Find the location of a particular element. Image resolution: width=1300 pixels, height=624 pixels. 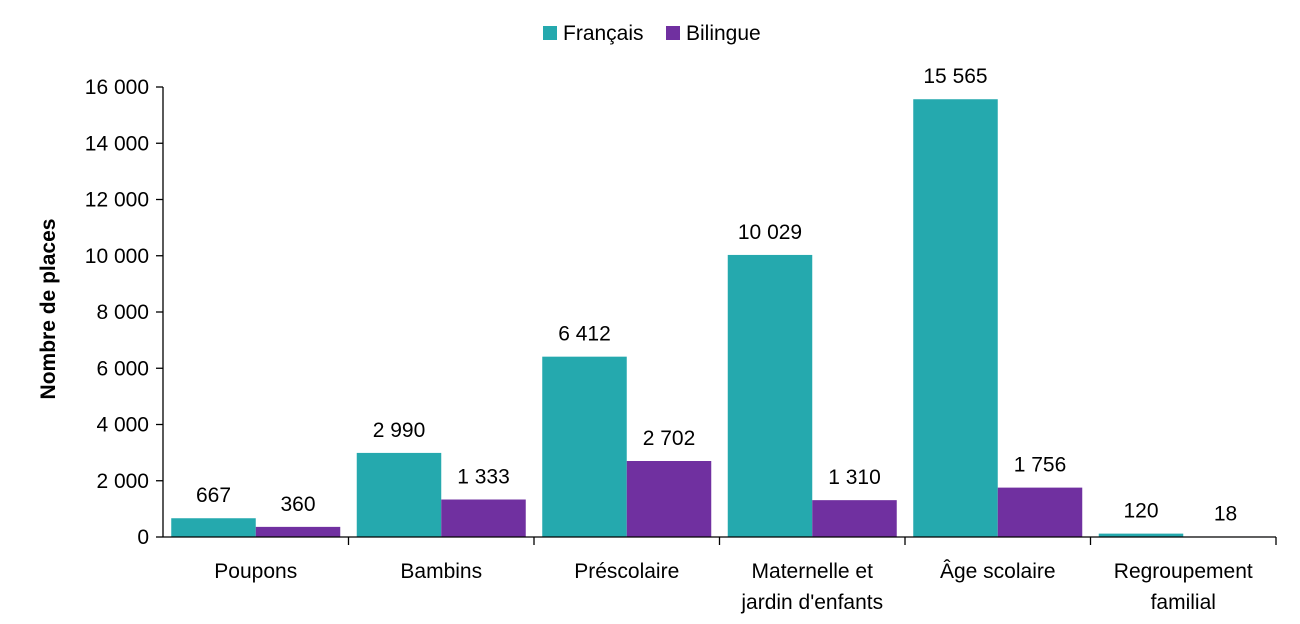

legend-label: Bilingue is located at coordinates (723, 33).